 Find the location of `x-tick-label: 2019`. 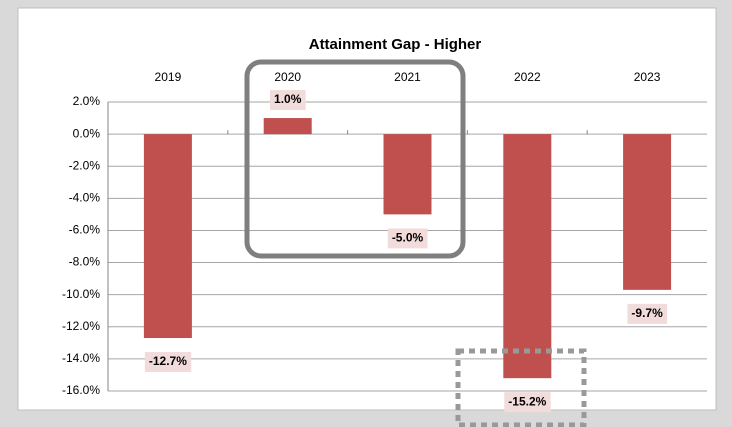

x-tick-label: 2019 is located at coordinates (168, 77).